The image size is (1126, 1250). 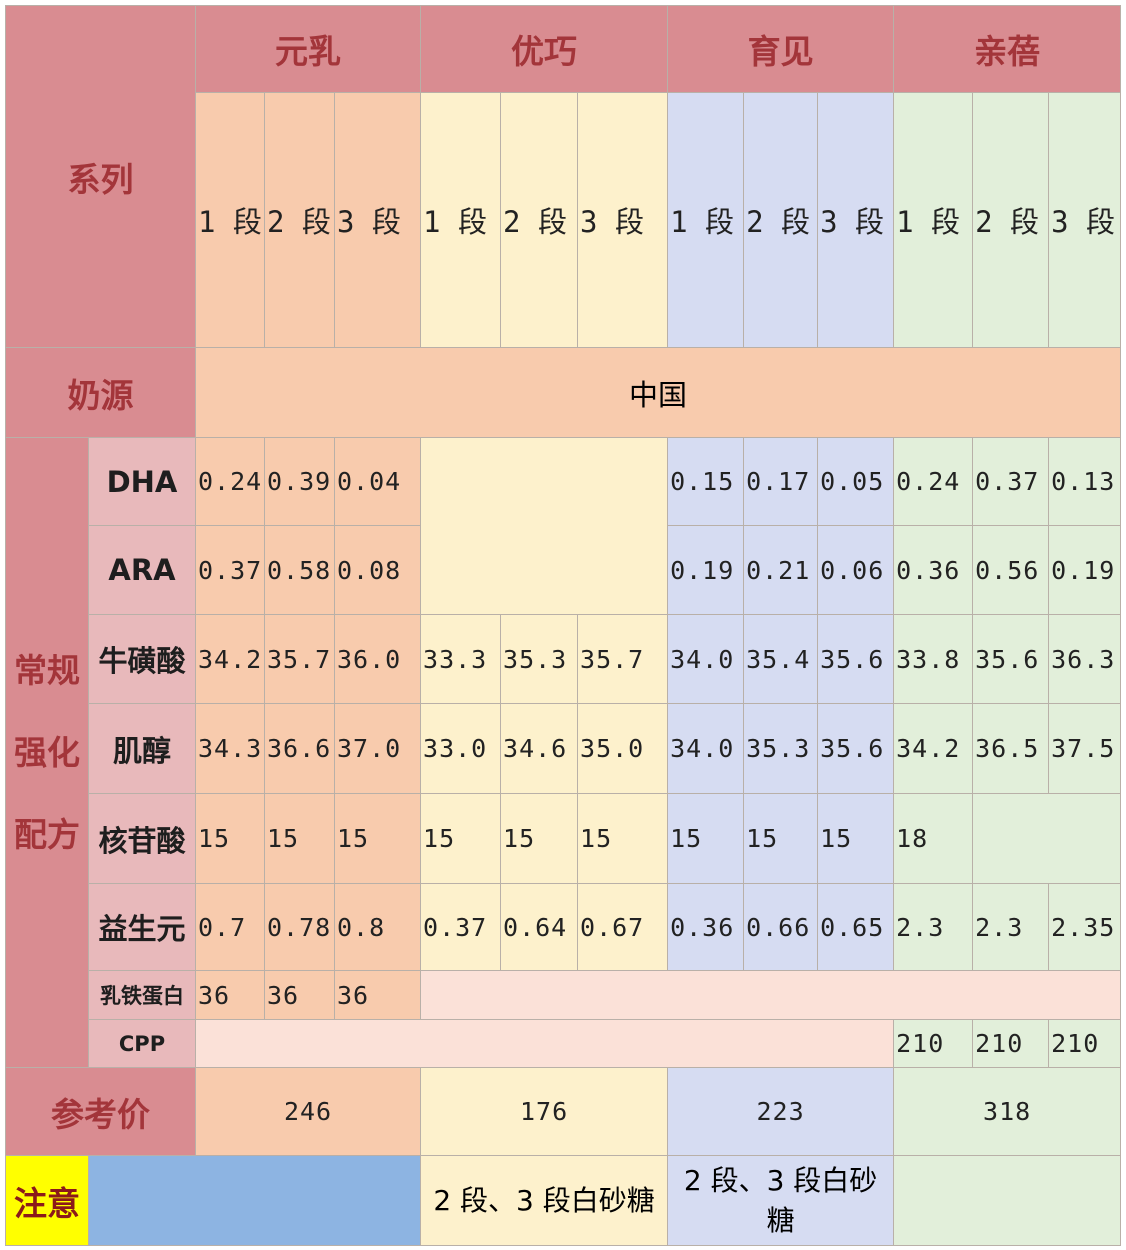 I want to click on value-cell: 0.21, so click(x=781, y=570).